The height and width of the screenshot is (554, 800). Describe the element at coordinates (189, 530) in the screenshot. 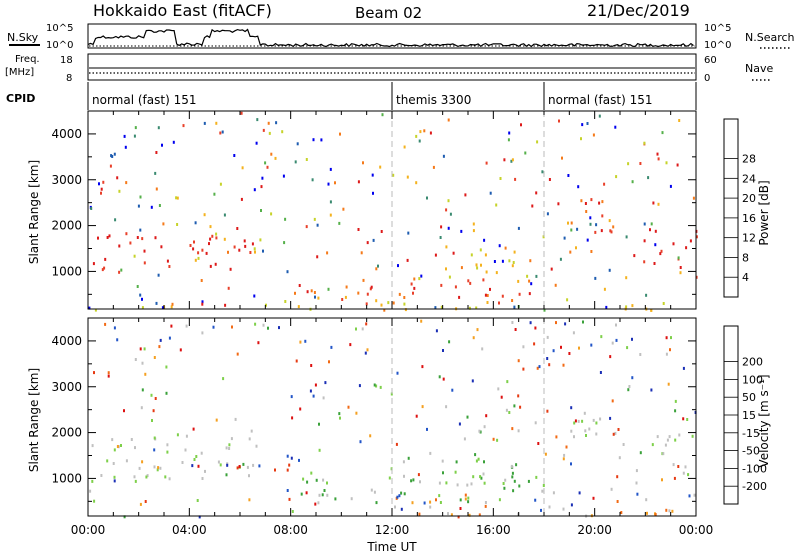

I see `x-tick-label: 04:00` at that location.